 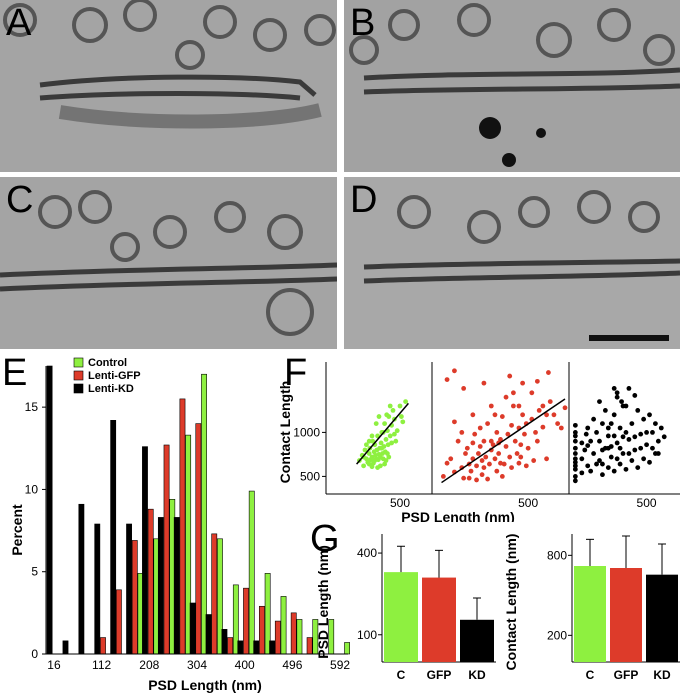 I want to click on G-left-cat-label: KD, so click(x=477, y=675).